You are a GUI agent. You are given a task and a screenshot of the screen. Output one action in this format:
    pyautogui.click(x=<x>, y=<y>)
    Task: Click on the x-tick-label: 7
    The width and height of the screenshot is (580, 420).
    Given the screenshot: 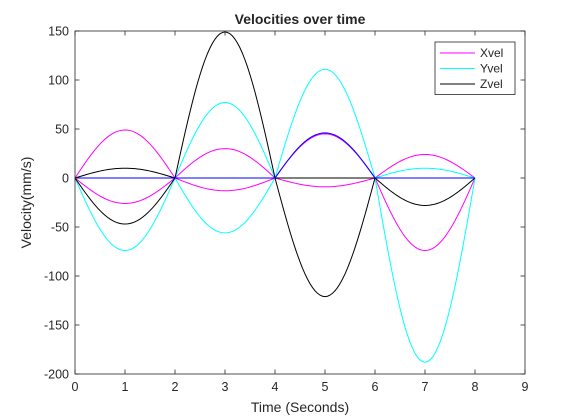 What is the action you would take?
    pyautogui.click(x=425, y=387)
    